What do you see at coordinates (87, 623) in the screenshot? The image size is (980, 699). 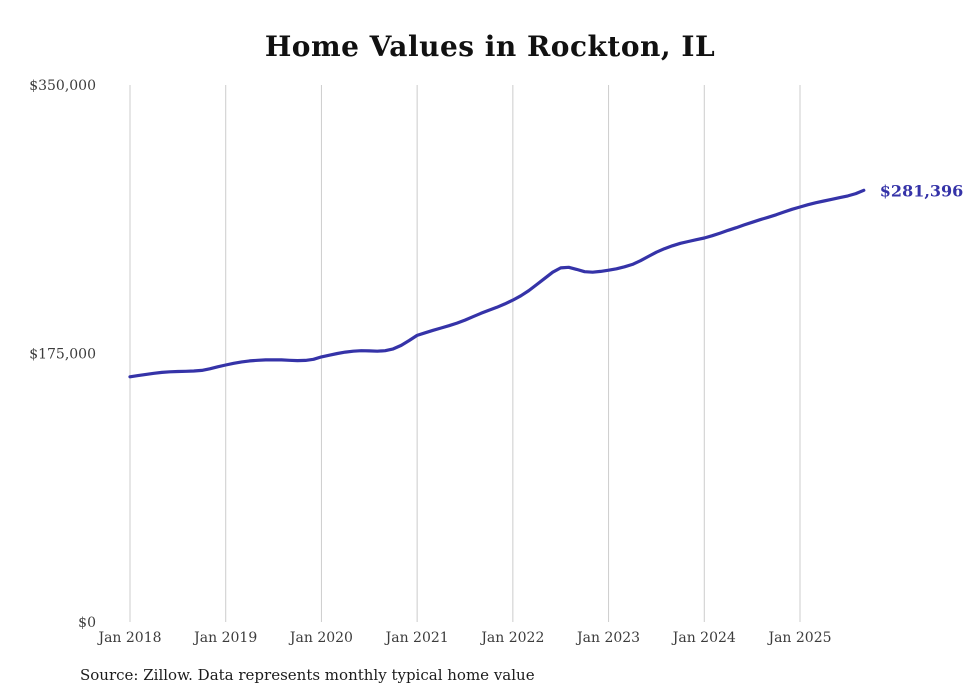 I see `y-tick-label: $0` at bounding box center [87, 623].